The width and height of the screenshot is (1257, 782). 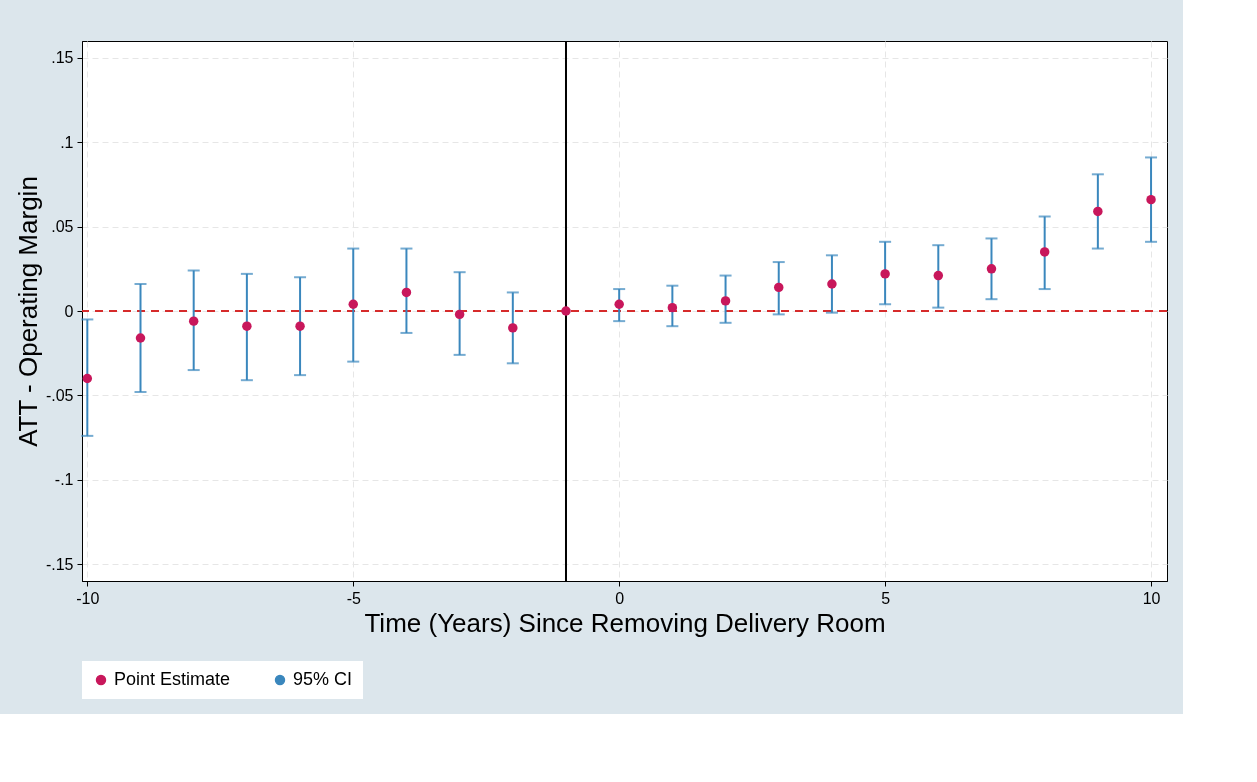 I want to click on y-tick-label: .05, so click(x=62, y=227).